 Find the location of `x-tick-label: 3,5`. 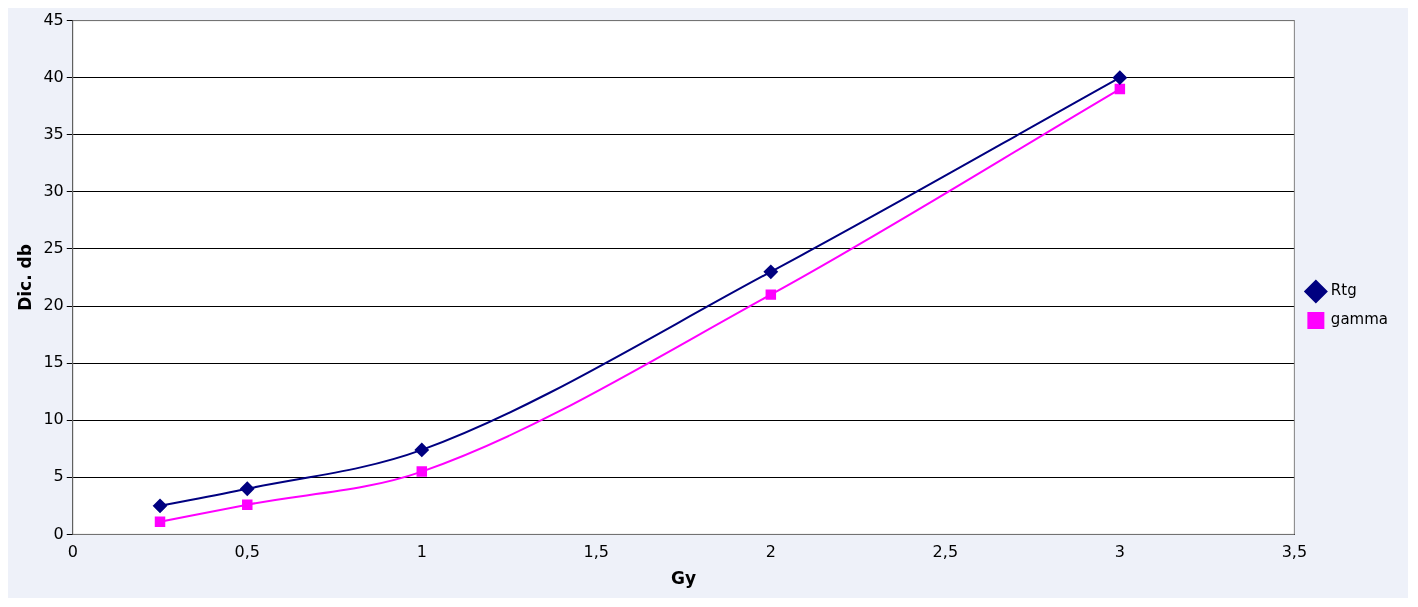

x-tick-label: 3,5 is located at coordinates (1294, 552).